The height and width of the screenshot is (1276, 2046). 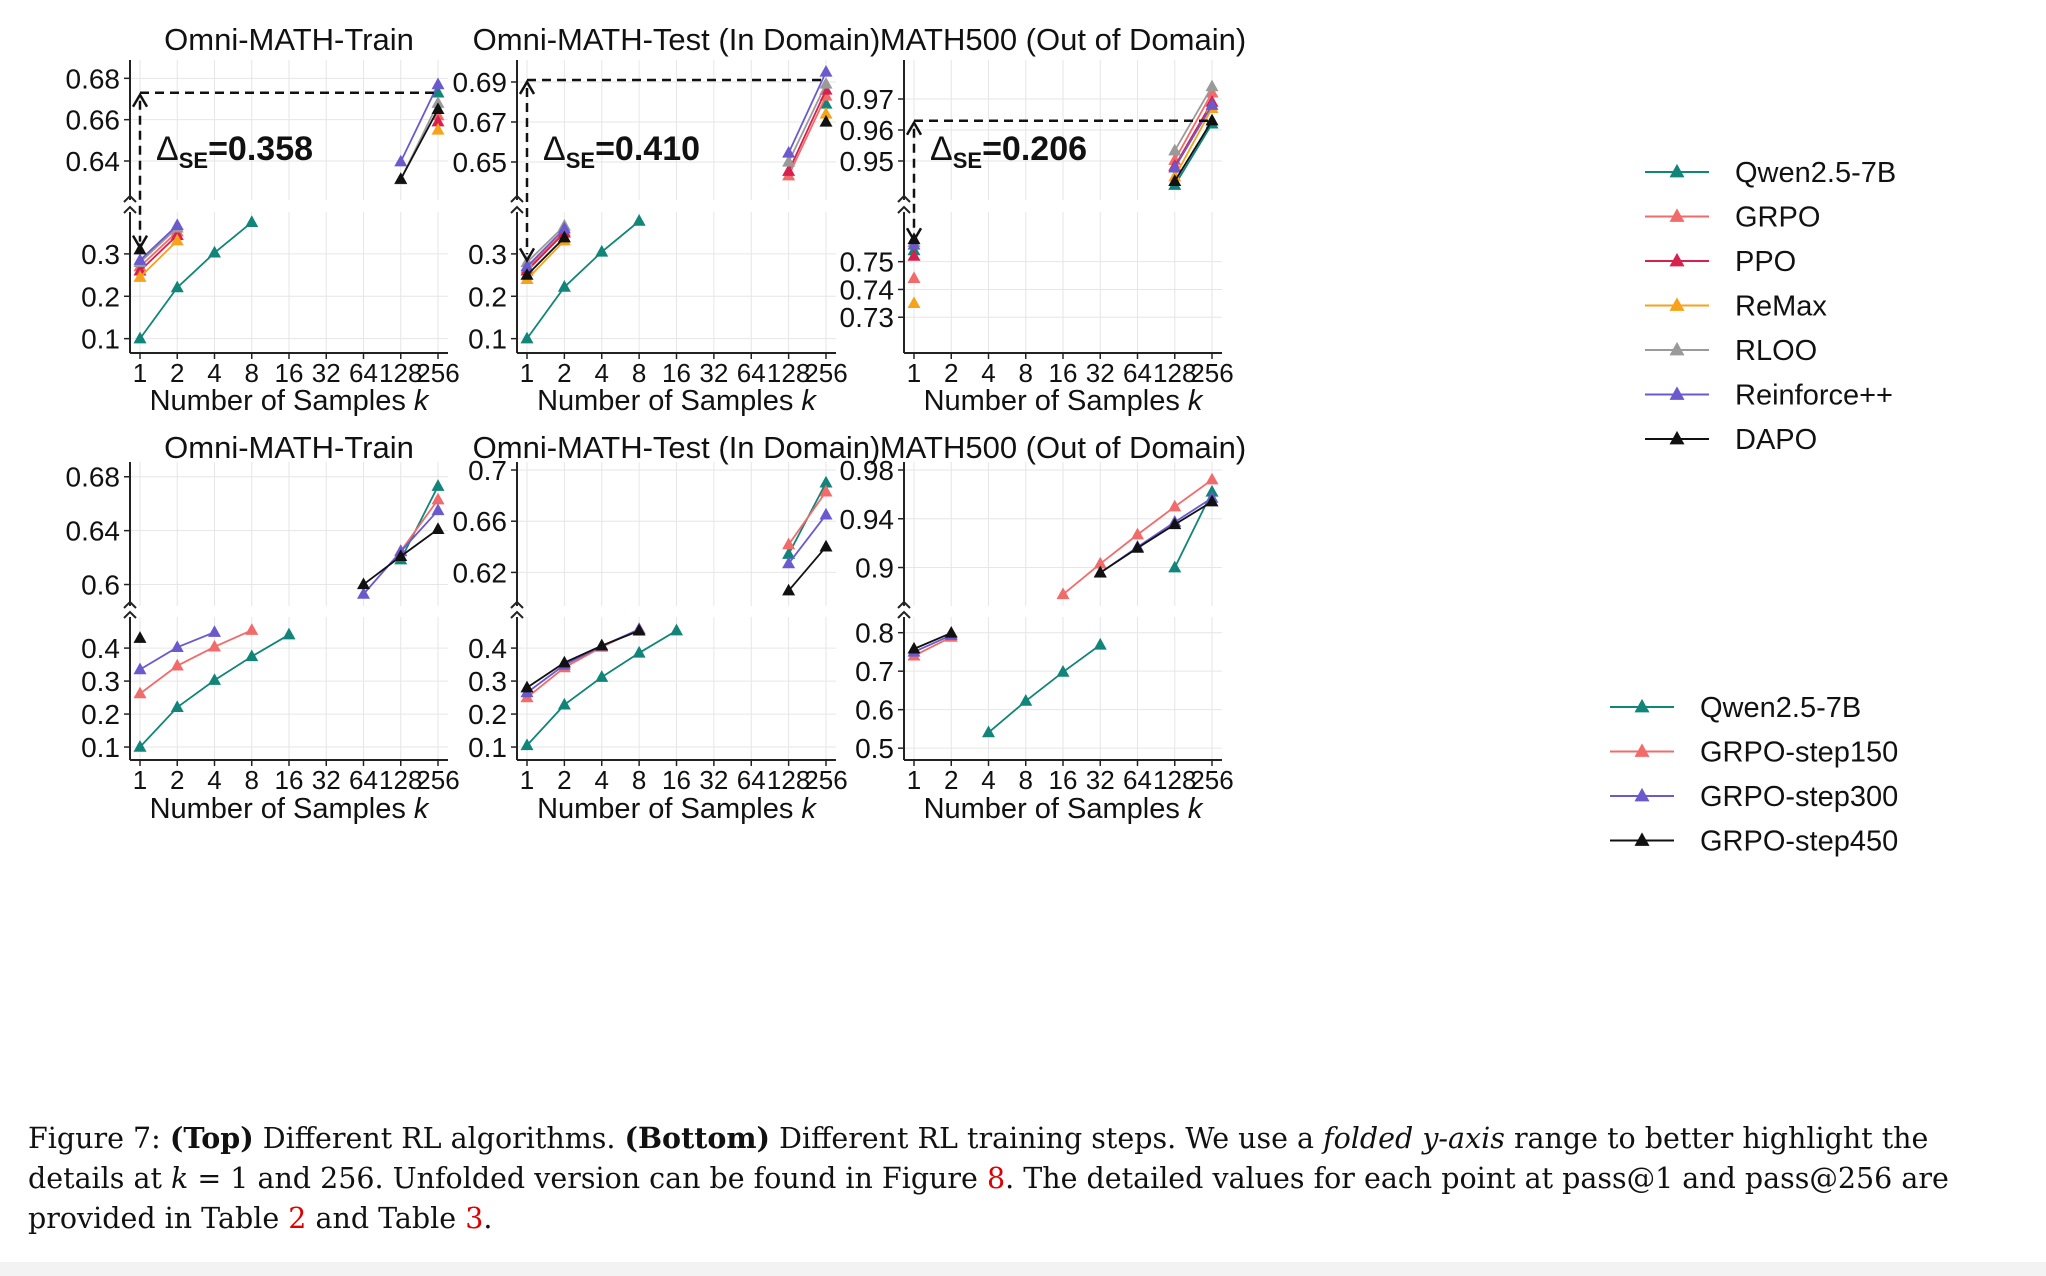 I want to click on y-tick-label: 0.96, so click(x=867, y=130).